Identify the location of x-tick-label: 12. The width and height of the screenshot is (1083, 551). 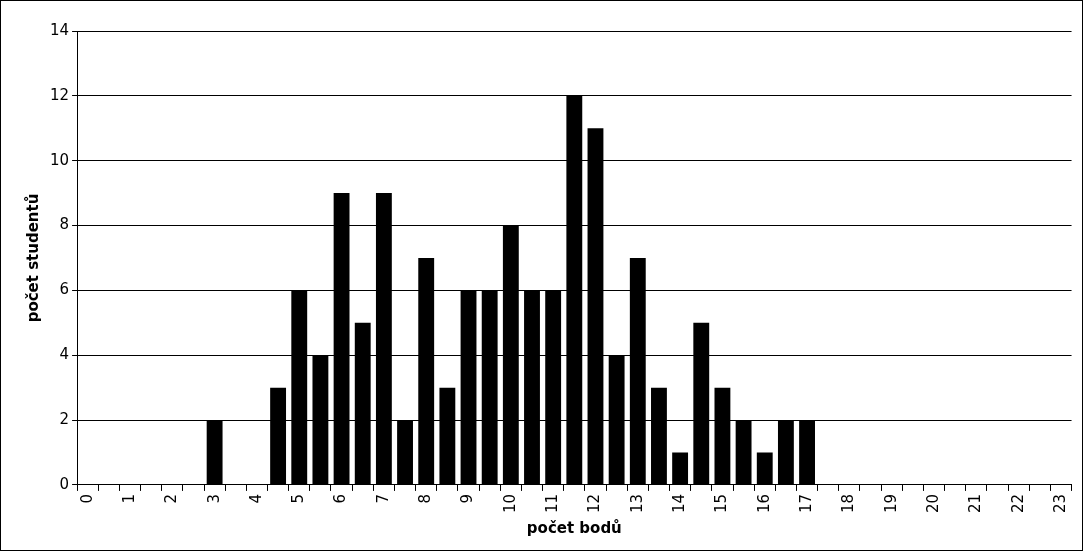
(594, 503).